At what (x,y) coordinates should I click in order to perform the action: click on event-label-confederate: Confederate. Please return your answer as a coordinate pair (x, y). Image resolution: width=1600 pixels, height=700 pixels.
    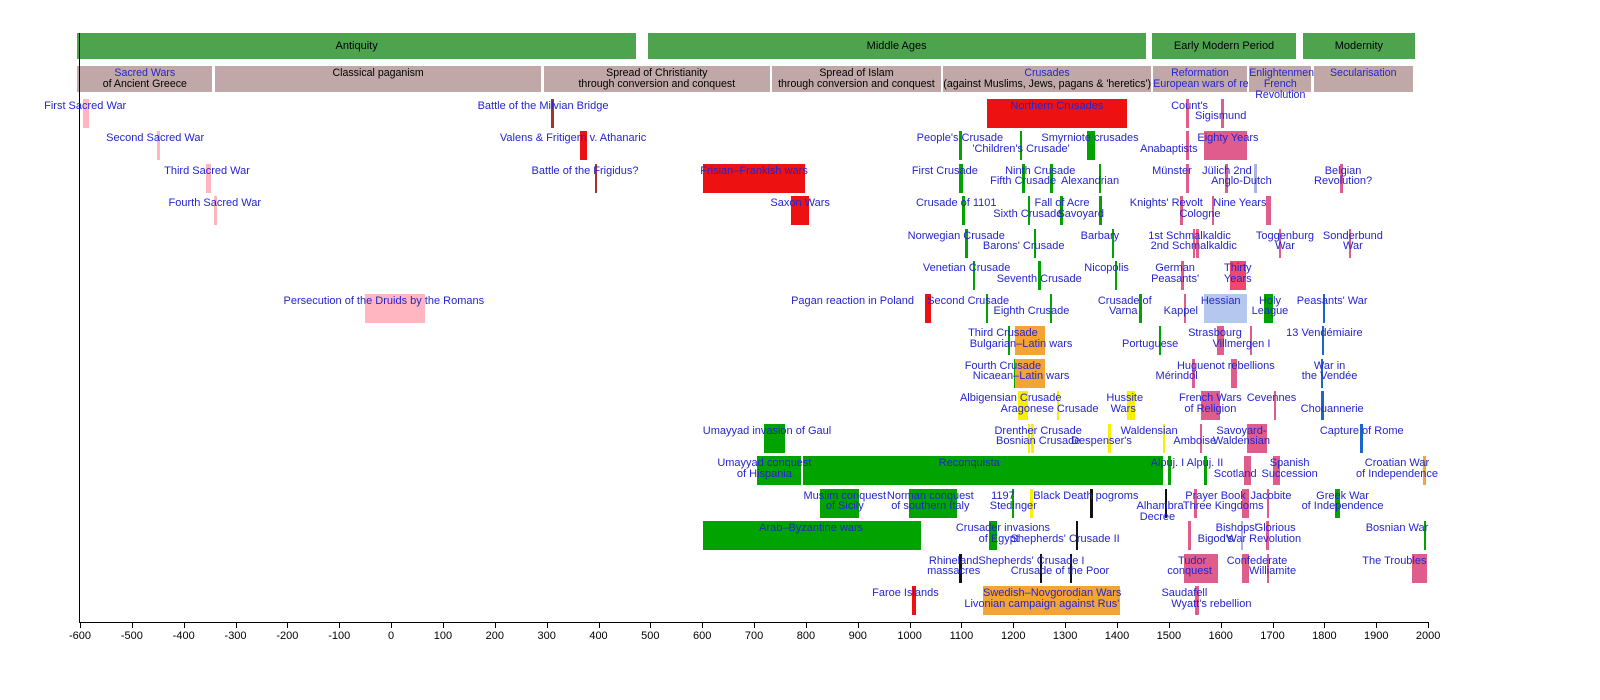
    Looking at the image, I should click on (1257, 560).